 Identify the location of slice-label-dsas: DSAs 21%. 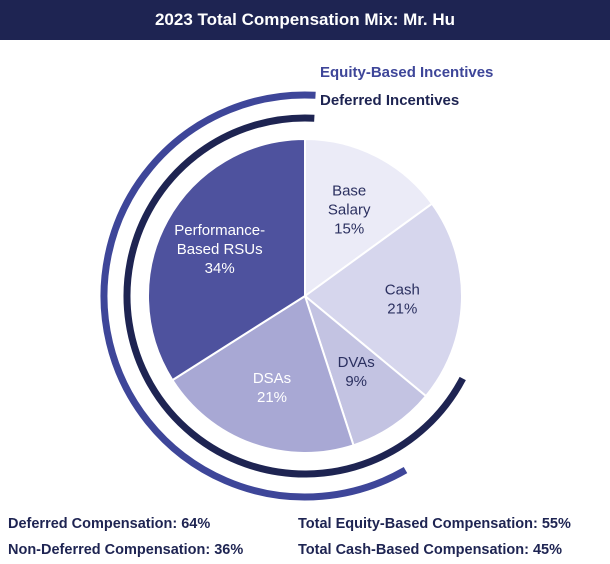
(272, 388).